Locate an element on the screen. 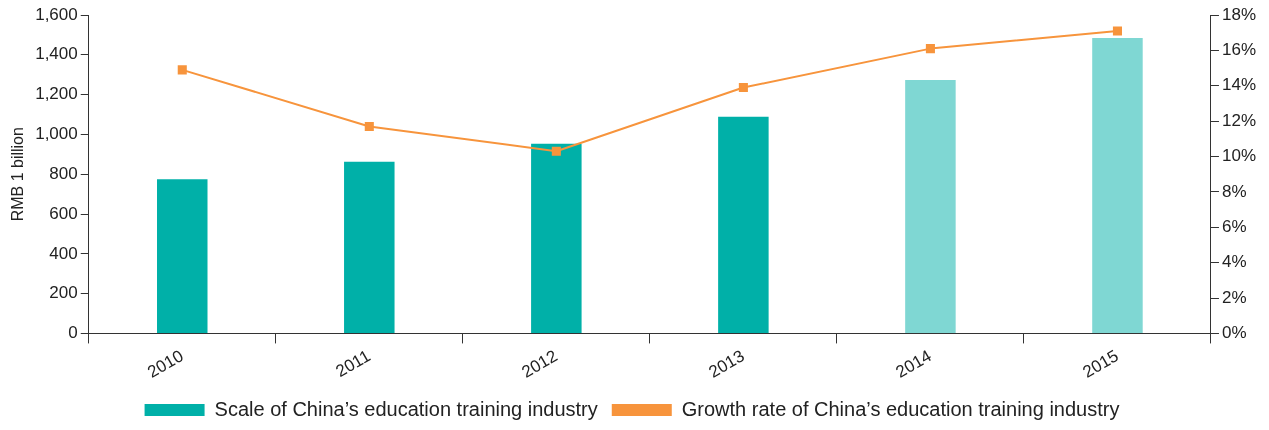 The height and width of the screenshot is (430, 1269). x-tick-label: 2011 is located at coordinates (353, 364).